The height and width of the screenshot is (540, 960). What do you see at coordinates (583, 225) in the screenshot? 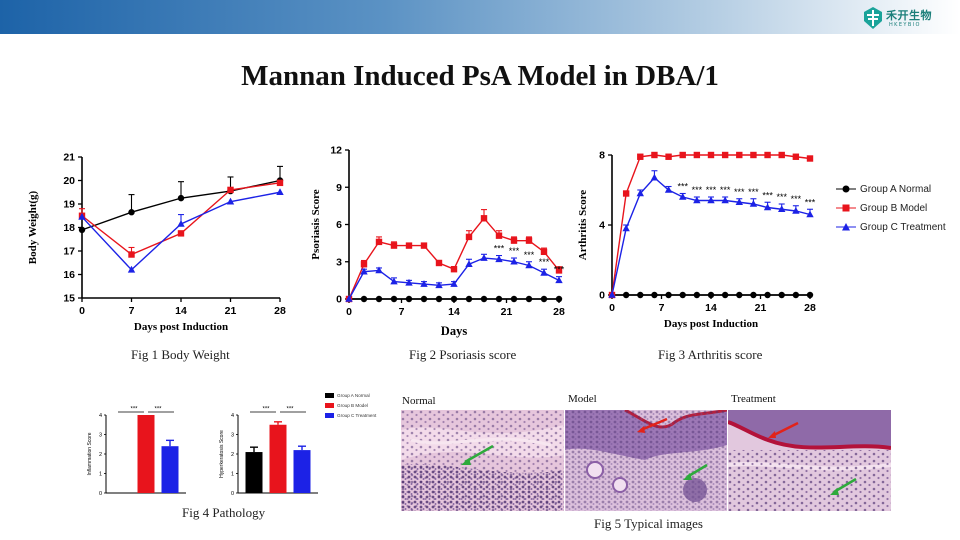
I see `y-axis-label: Arthritis Score` at bounding box center [583, 225].